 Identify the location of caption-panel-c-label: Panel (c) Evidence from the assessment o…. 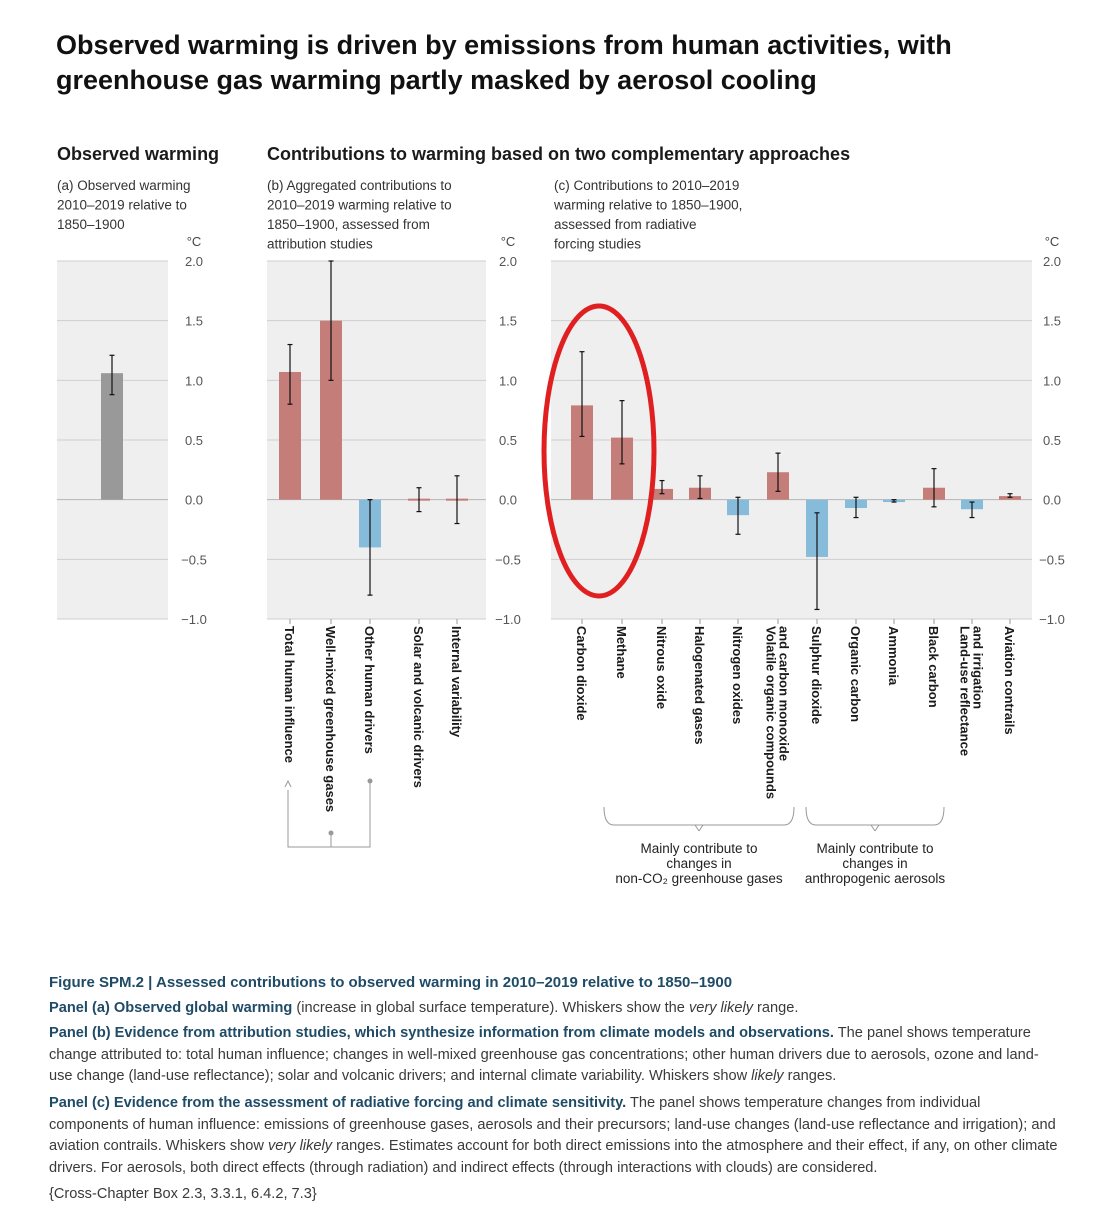
(338, 1103).